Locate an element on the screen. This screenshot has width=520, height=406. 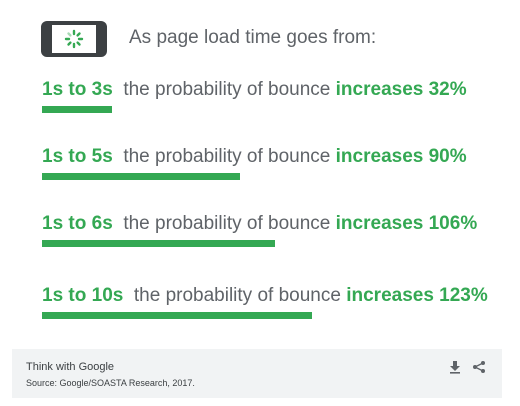
source-label: Source: Google/SOASTA Research, 2017. is located at coordinates (110, 383).